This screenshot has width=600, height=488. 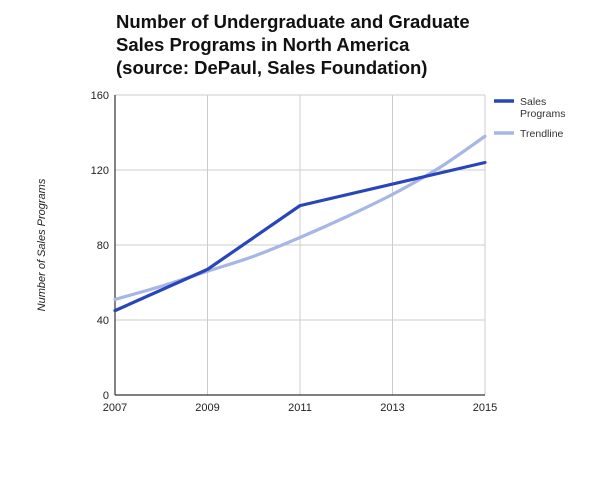 I want to click on x-tick-label: 2015, so click(x=485, y=408).